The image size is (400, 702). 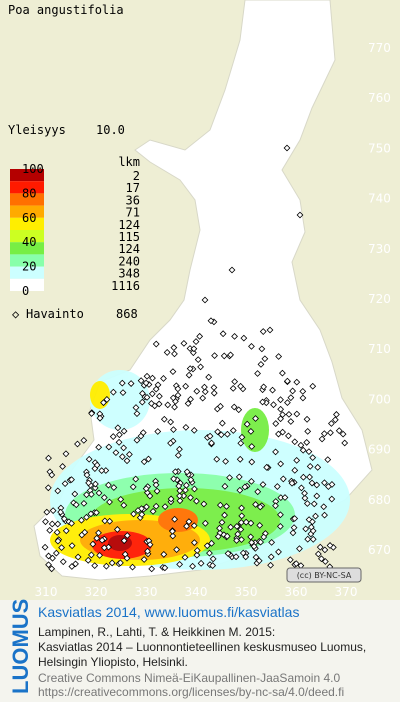 What do you see at coordinates (296, 592) in the screenshot?
I see `x-axis-label: 360` at bounding box center [296, 592].